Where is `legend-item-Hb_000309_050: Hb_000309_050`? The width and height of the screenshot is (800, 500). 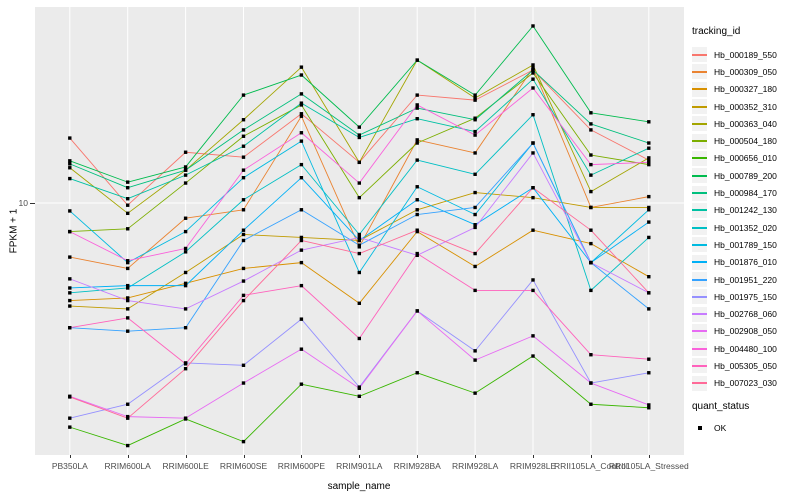
legend-item-Hb_000309_050: Hb_000309_050 is located at coordinates (745, 71).